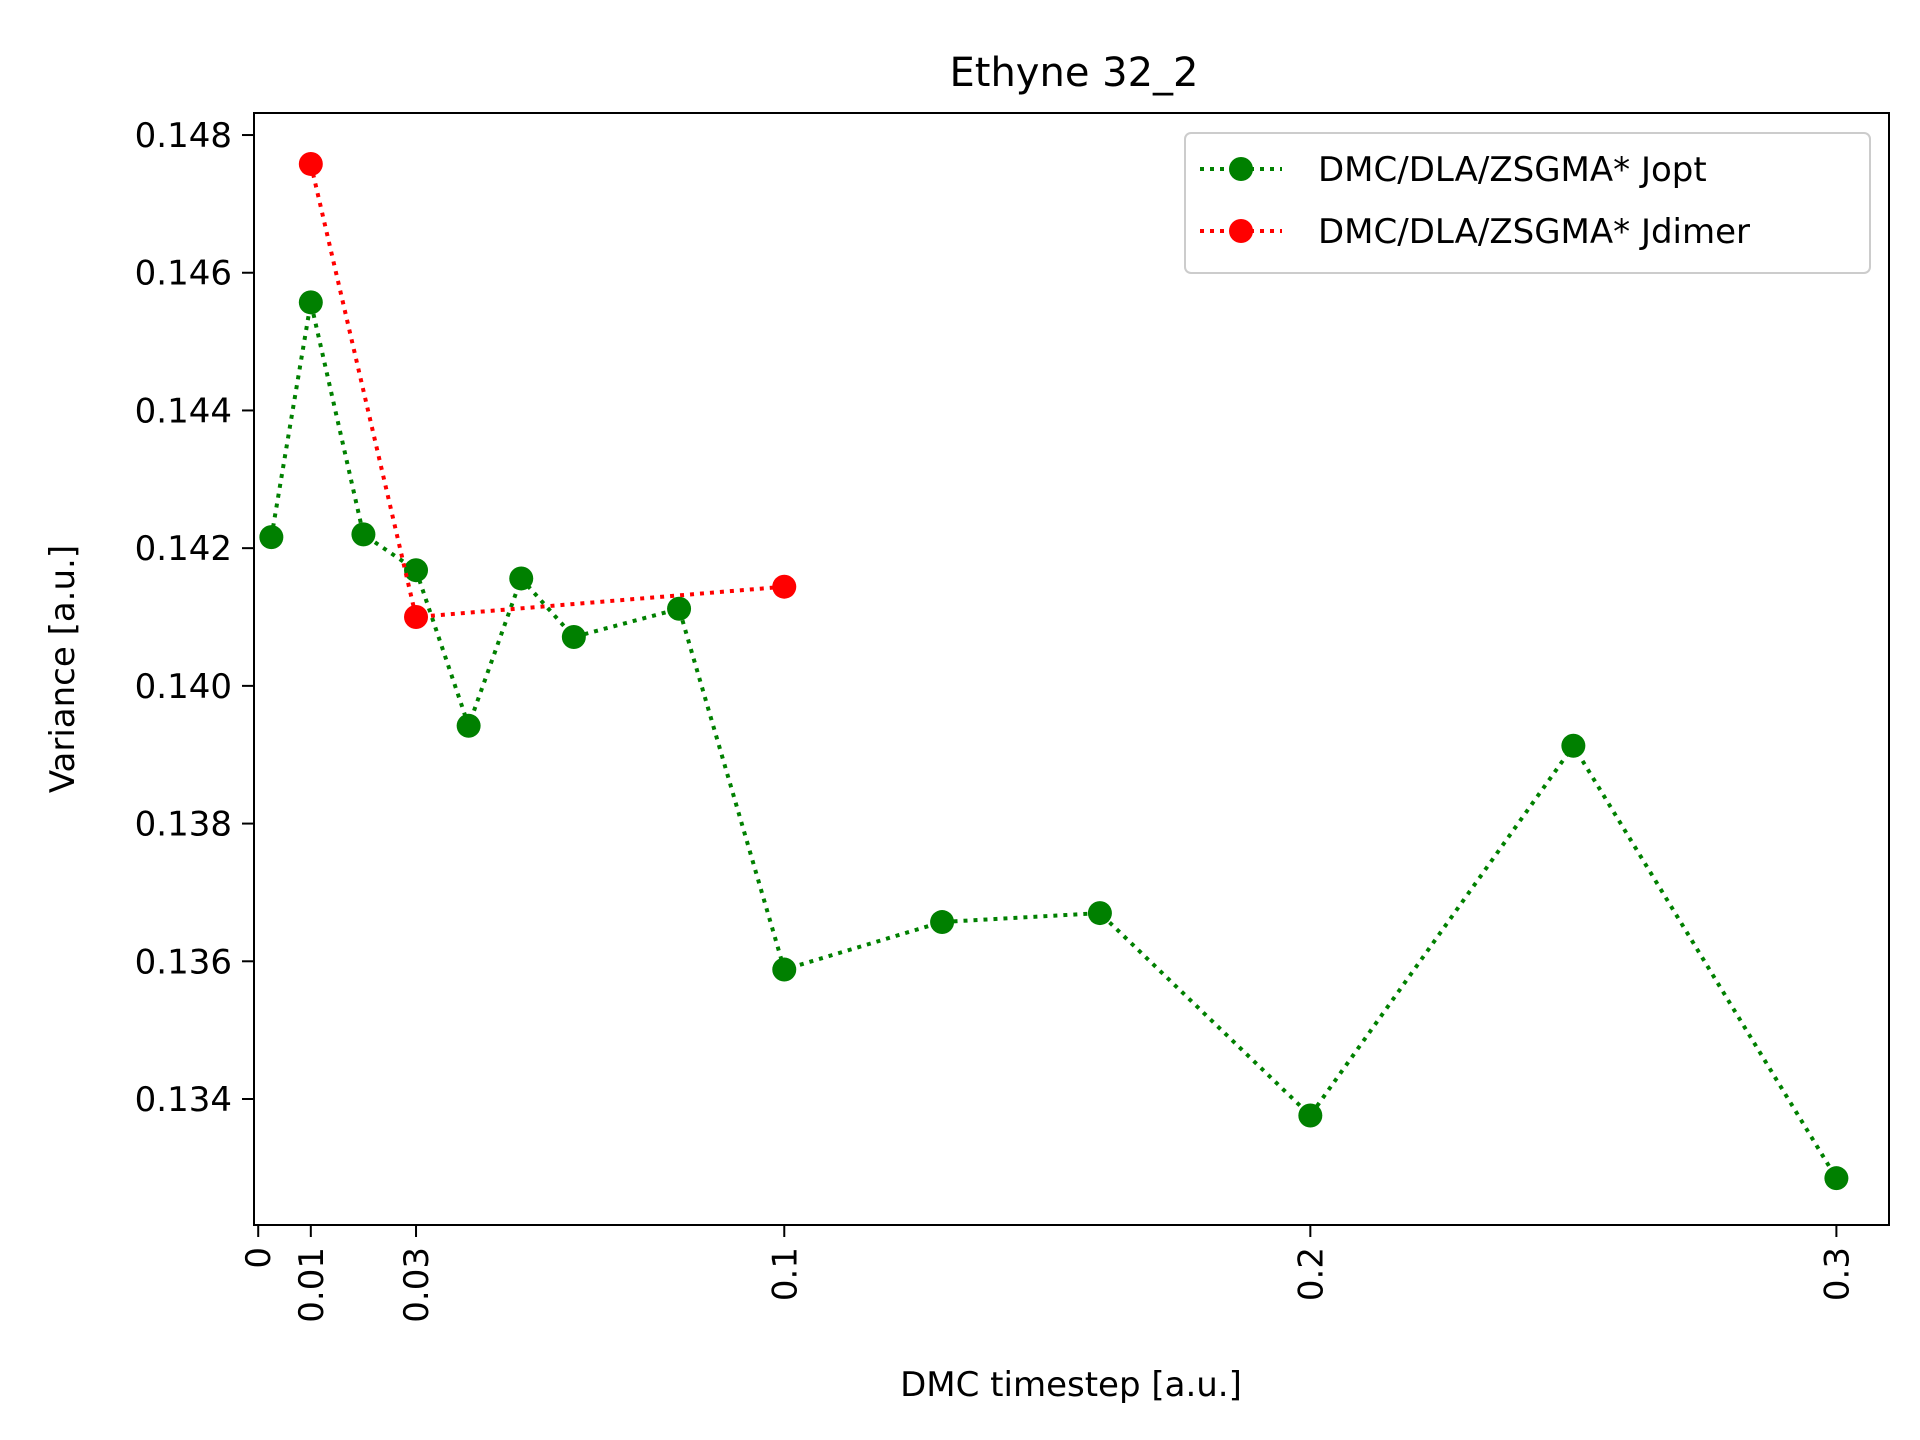  I want to click on y-axis: 0.134 0.136 0.138 0.140 0.142 0.144 0.146 0.148, so click(194, 618).